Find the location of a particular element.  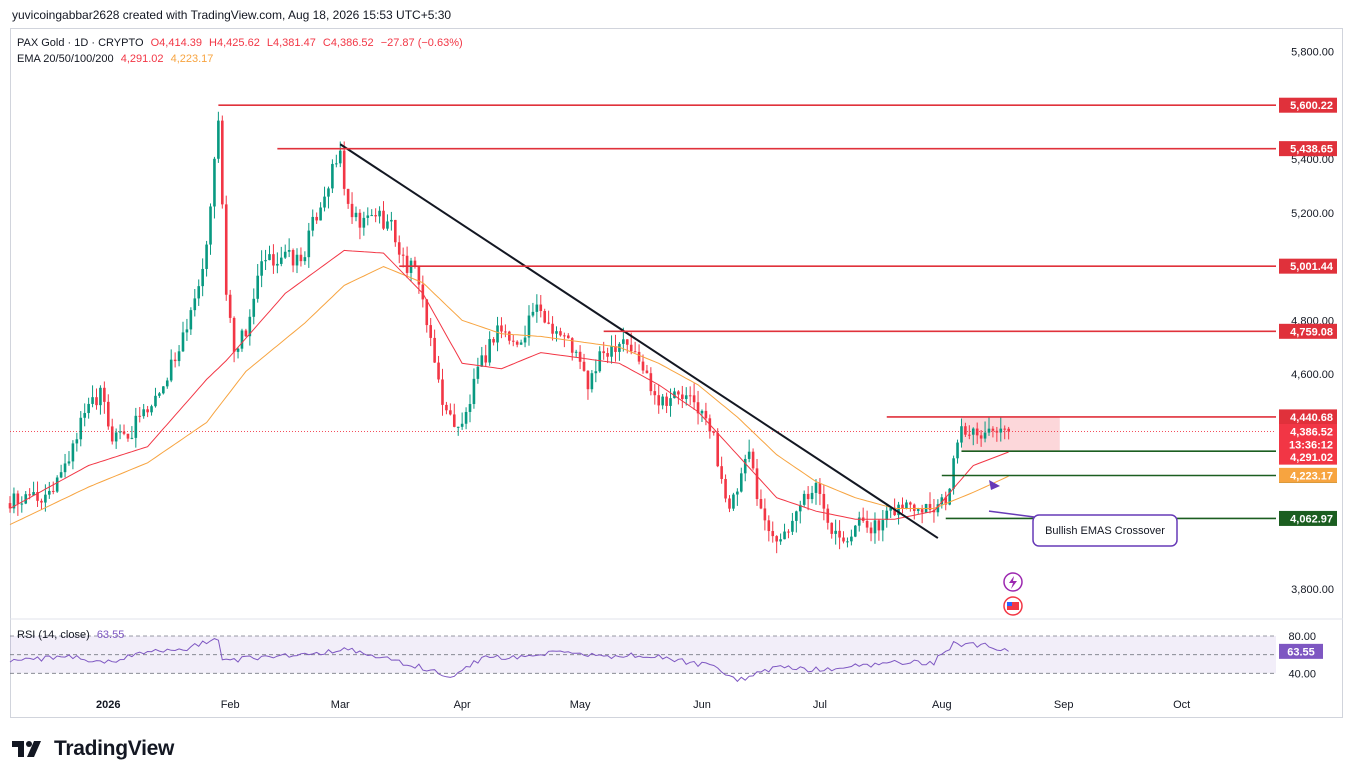

tradingview-logo: TradingView is located at coordinates (93, 749).